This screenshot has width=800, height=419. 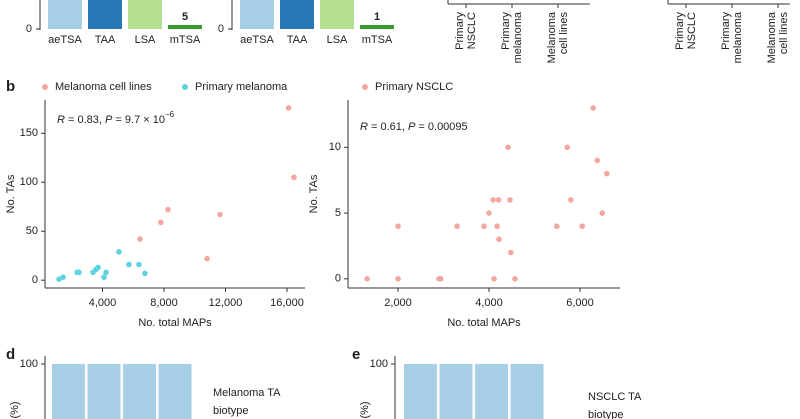 I want to click on annotation: R = 0.61, P = 0.00095, so click(x=414, y=127).